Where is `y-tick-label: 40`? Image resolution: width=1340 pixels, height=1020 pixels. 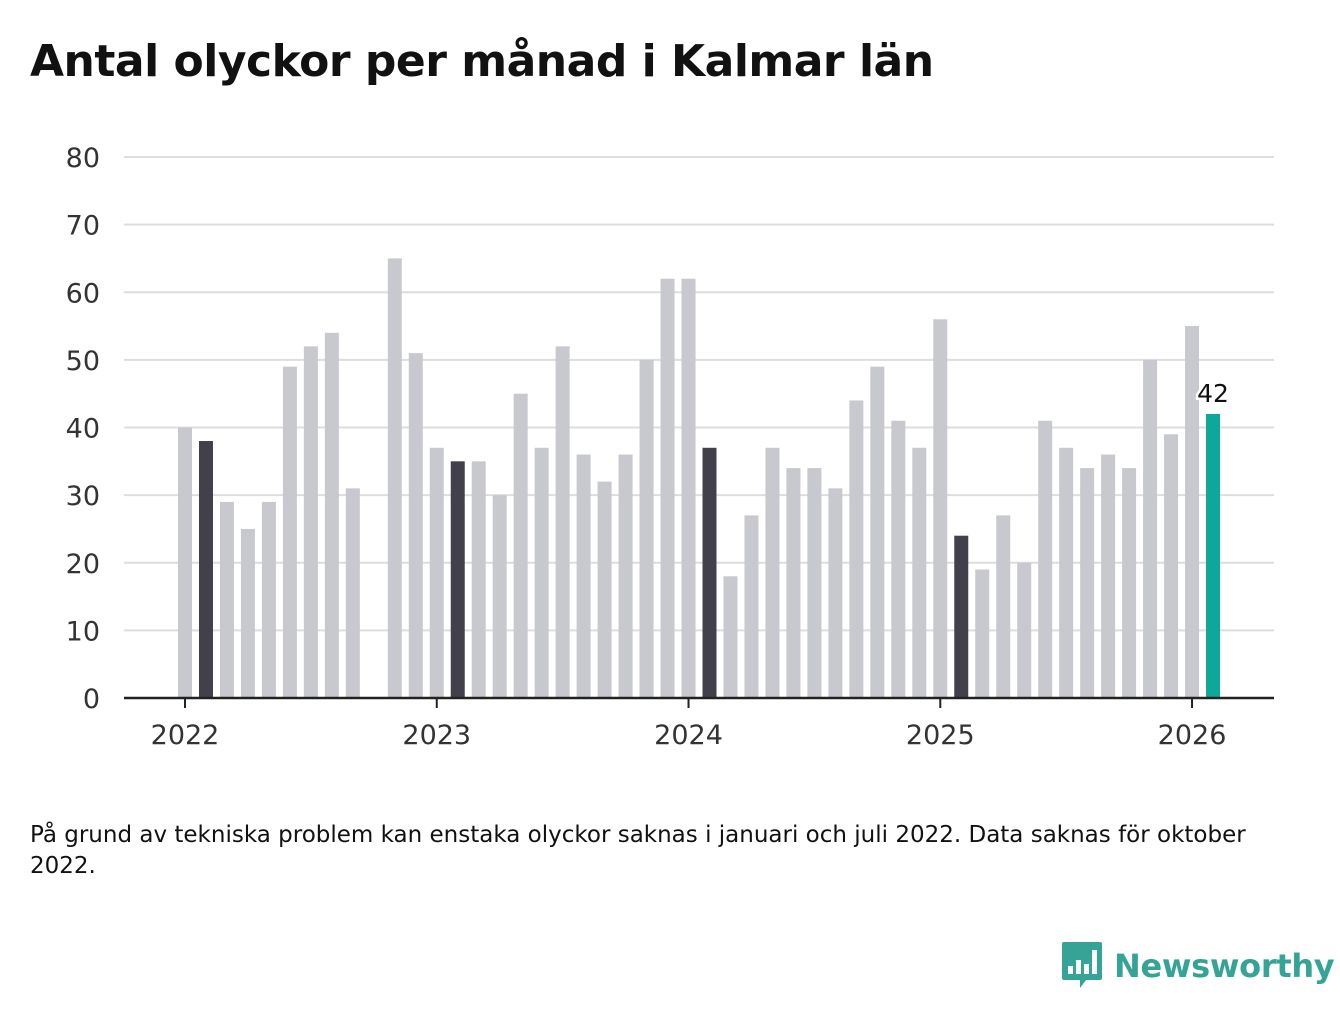
y-tick-label: 40 is located at coordinates (83, 429).